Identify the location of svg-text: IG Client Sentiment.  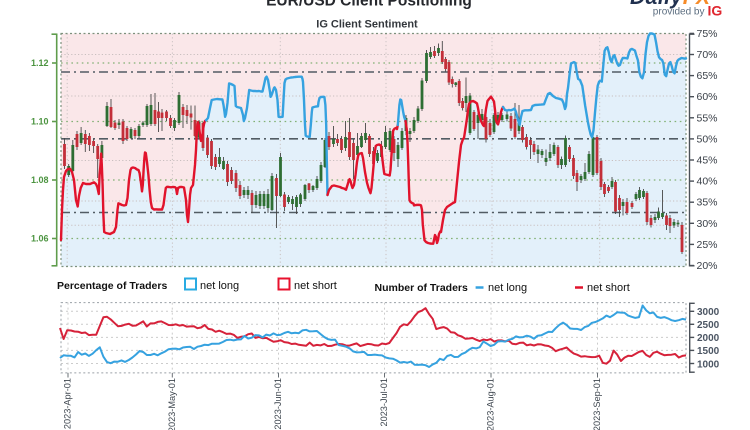
(367, 24).